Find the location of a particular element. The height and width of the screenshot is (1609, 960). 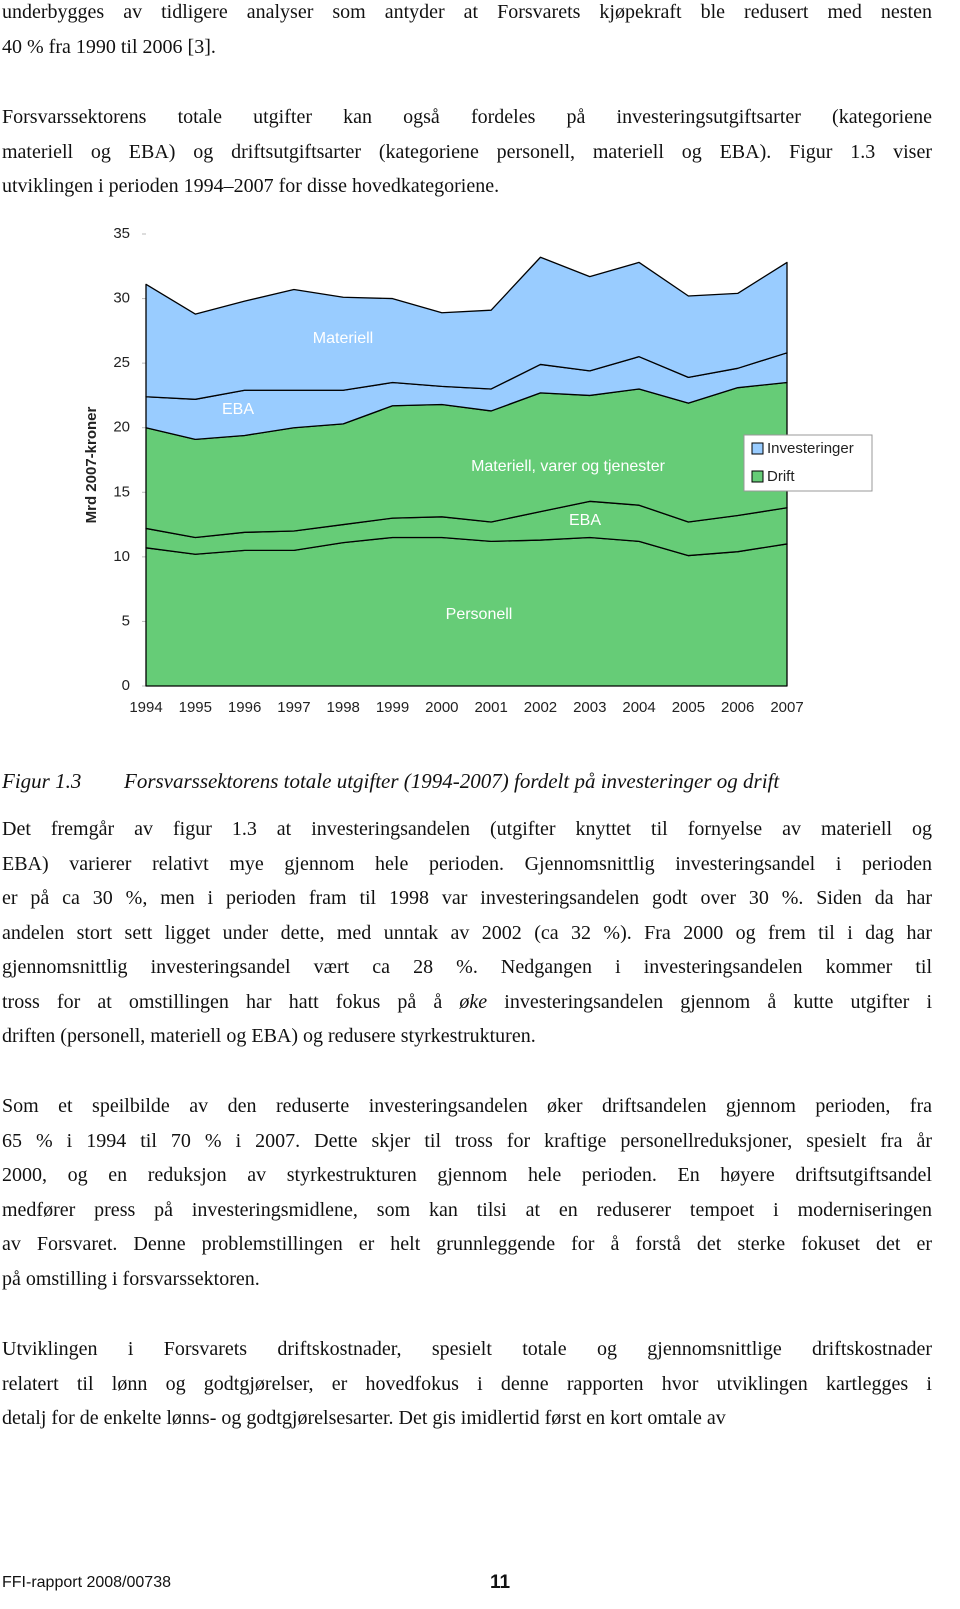

footer-report: FFI-rapport 2008/00738 is located at coordinates (86, 1582).